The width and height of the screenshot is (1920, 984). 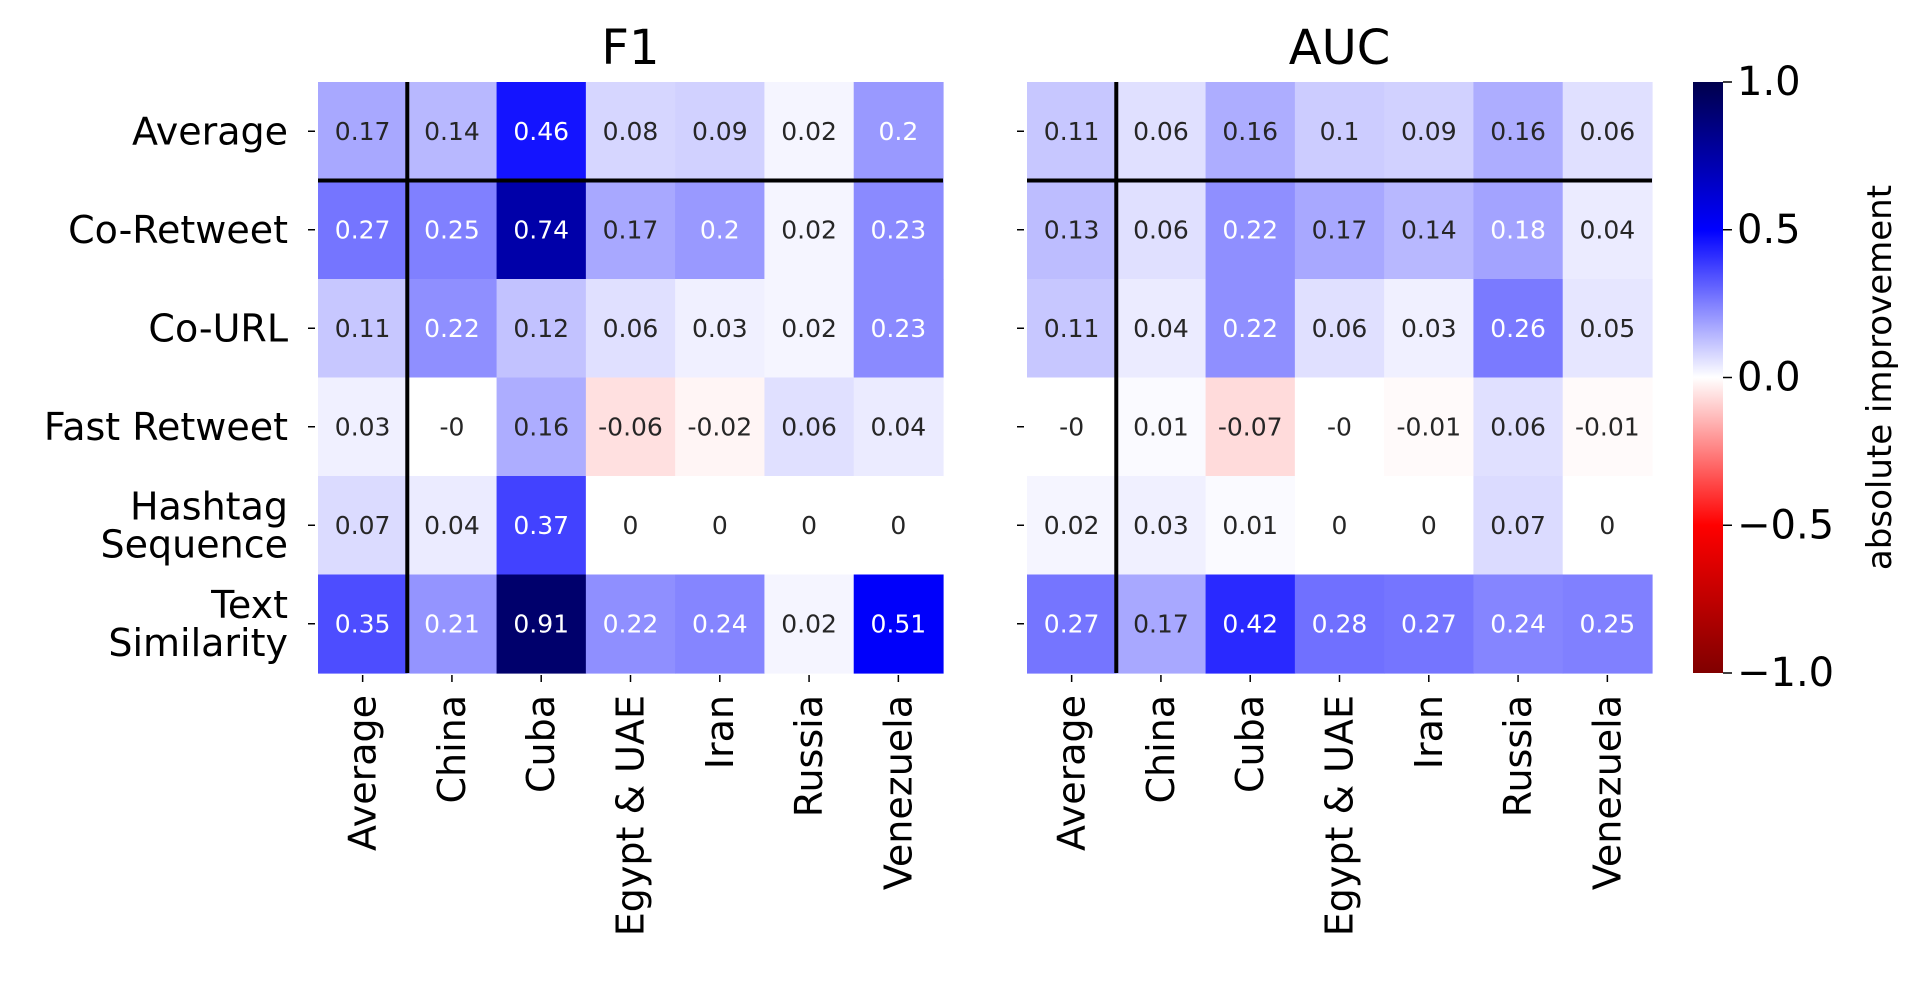 What do you see at coordinates (630, 48) in the screenshot?
I see `f1-title: F1` at bounding box center [630, 48].